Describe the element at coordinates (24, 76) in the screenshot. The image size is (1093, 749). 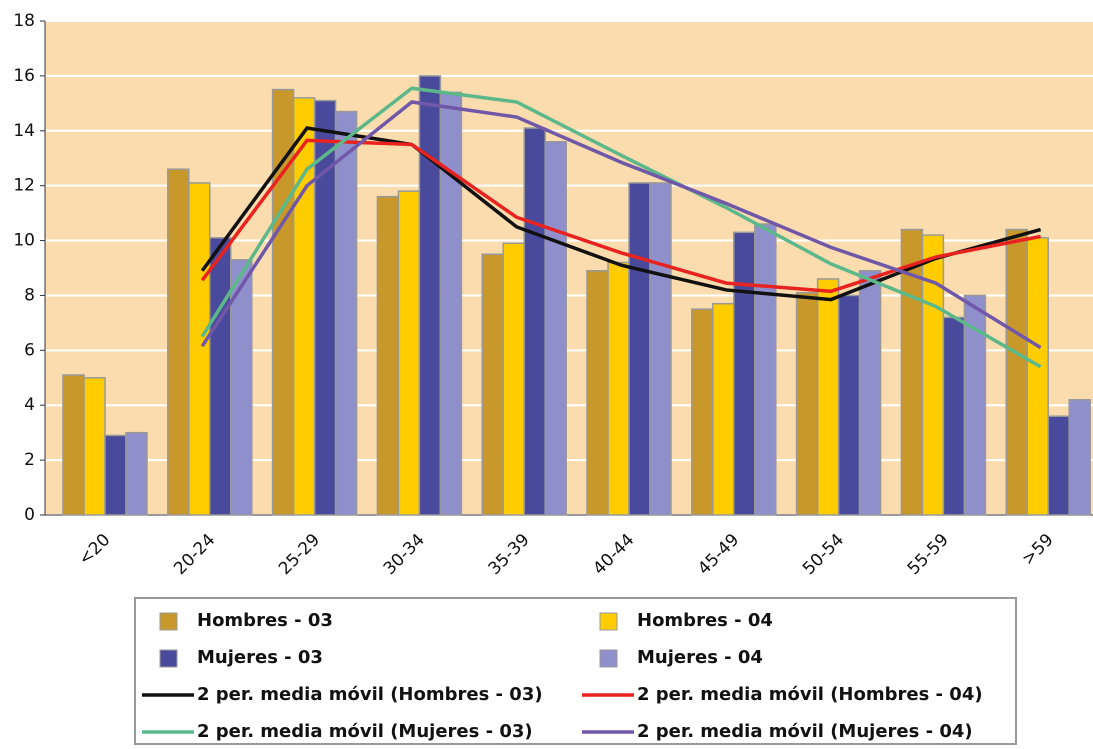
I see `y-tick-label: 16` at that location.